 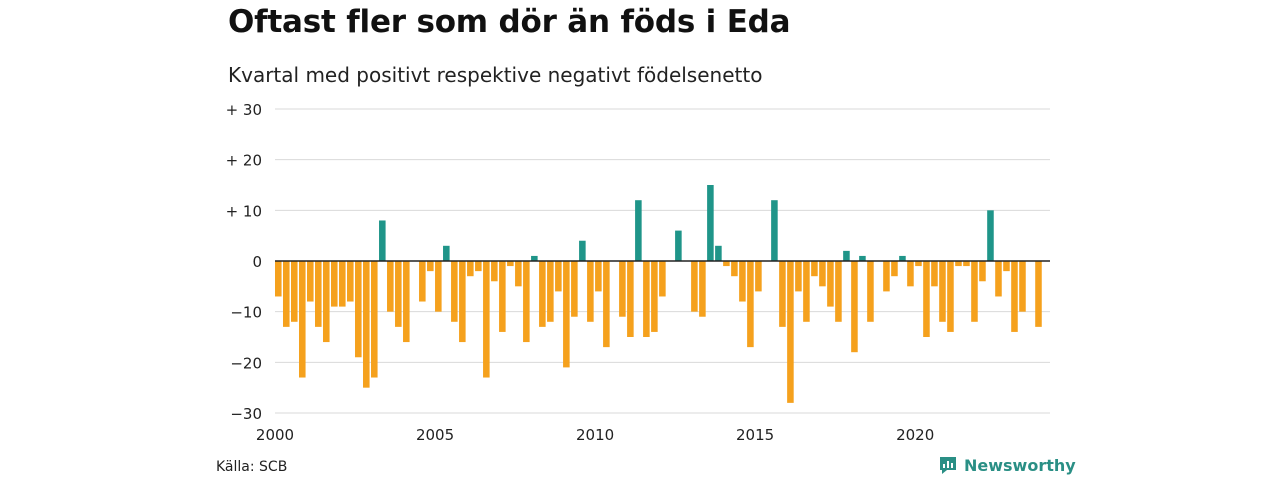 I want to click on bar-2001-k1, so click(x=310, y=281).